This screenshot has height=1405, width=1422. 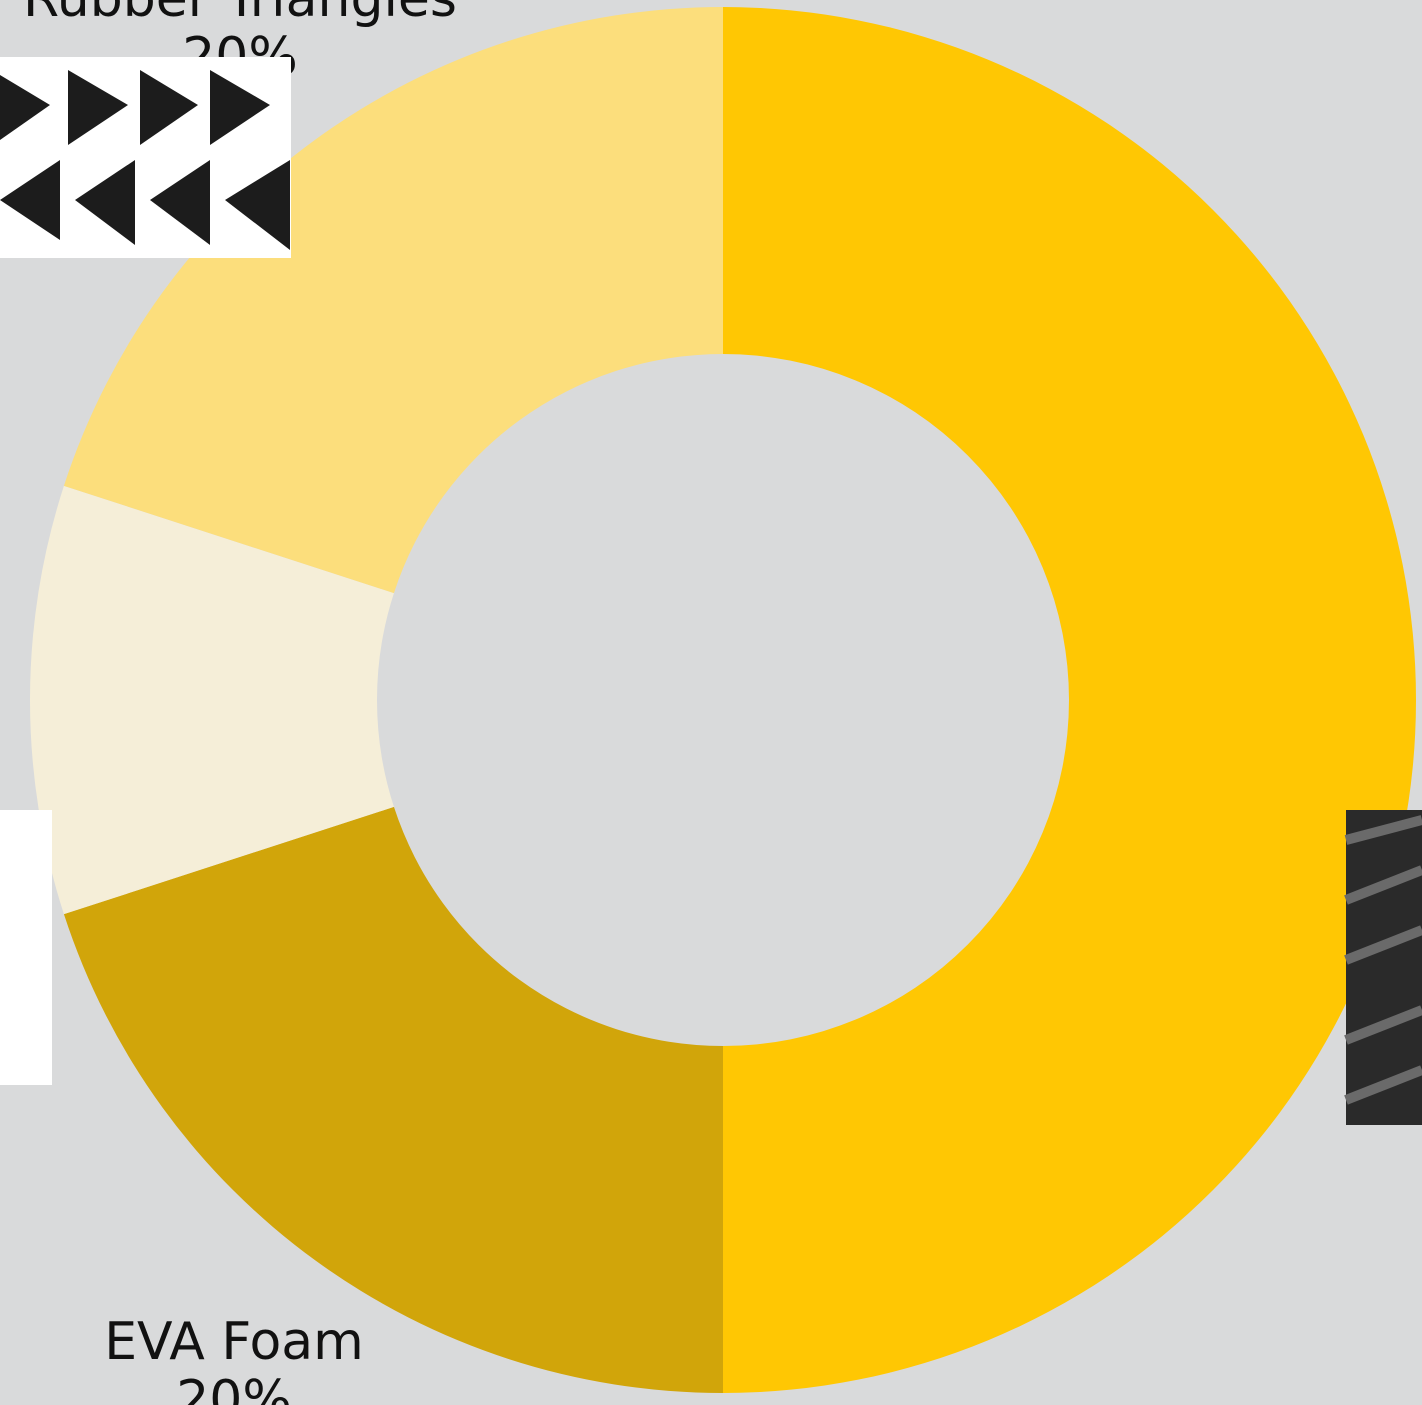 I want to click on carbon-fiber-texture, so click(x=1383, y=960).